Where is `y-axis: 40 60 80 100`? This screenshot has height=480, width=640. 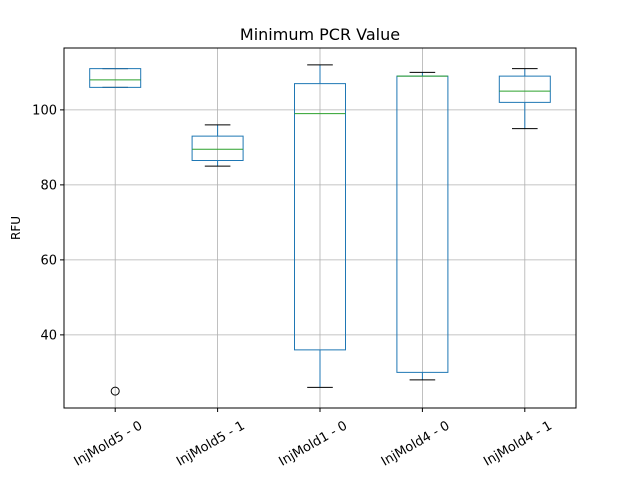 y-axis: 40 60 80 100 is located at coordinates (48, 223).